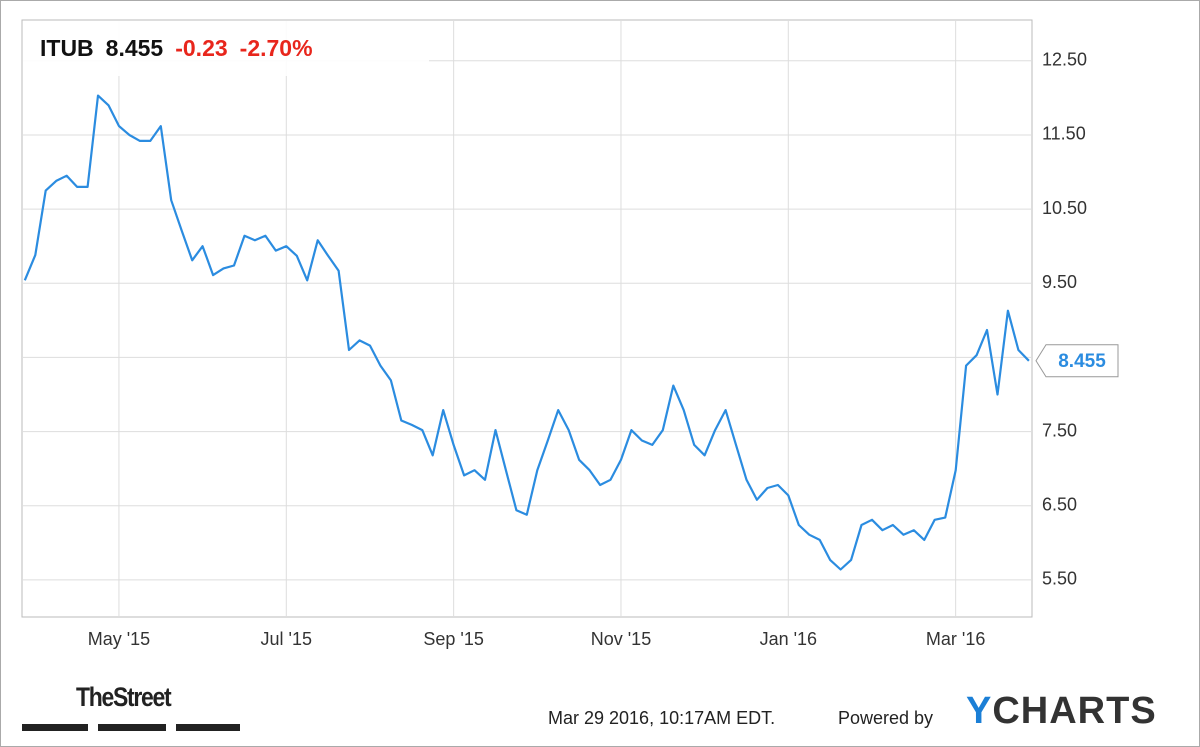 The height and width of the screenshot is (747, 1200). What do you see at coordinates (1059, 430) in the screenshot?
I see `y-tick-label: 7.50` at bounding box center [1059, 430].